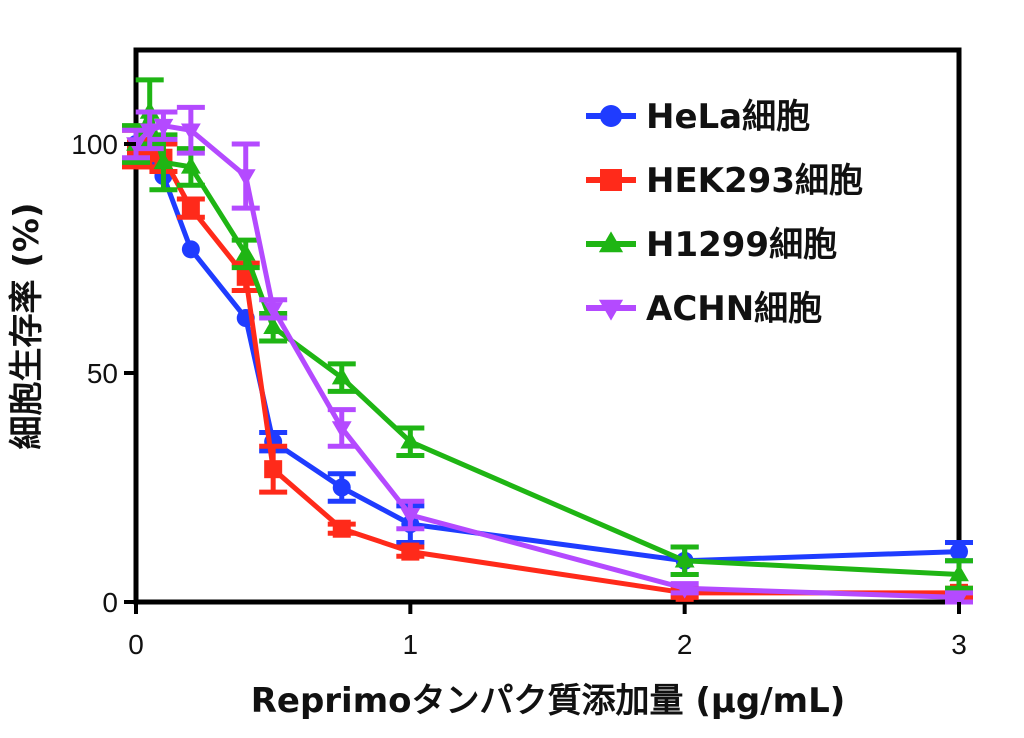 This screenshot has height=738, width=1024. I want to click on y-tick-label: 50, so click(102, 373).